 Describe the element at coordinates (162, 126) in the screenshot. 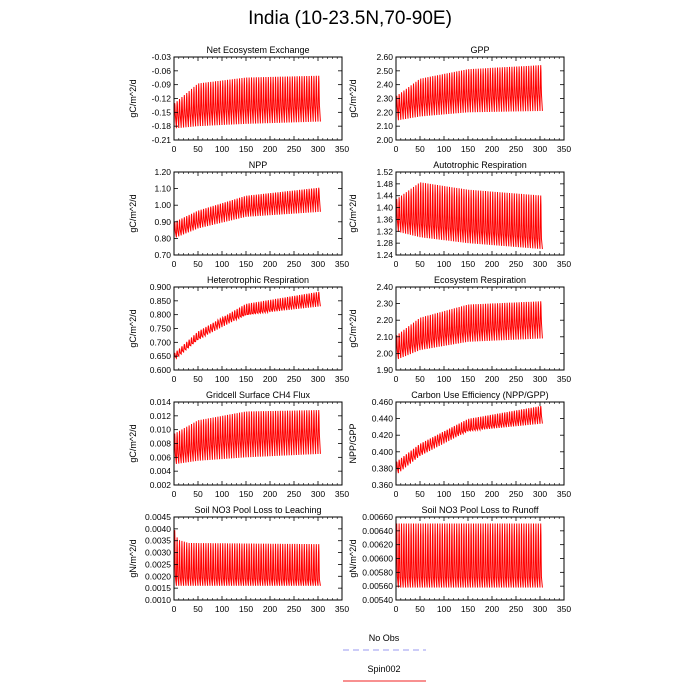

I see `y-tick-label: -0.18` at that location.